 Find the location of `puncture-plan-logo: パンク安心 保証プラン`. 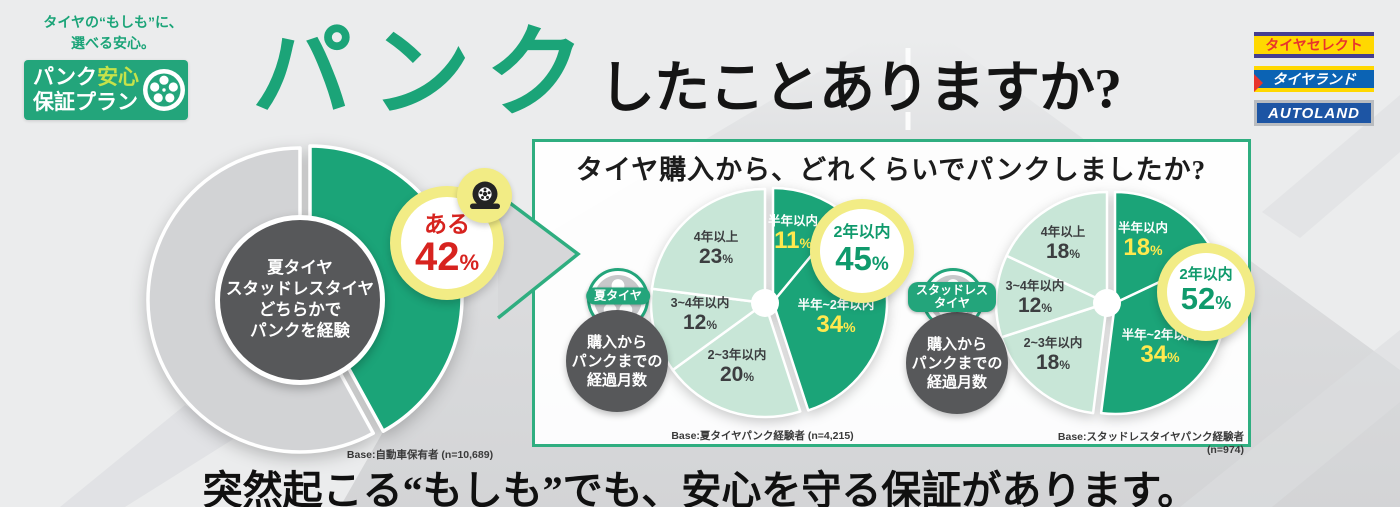

puncture-plan-logo: パンク安心 保証プラン is located at coordinates (106, 90).